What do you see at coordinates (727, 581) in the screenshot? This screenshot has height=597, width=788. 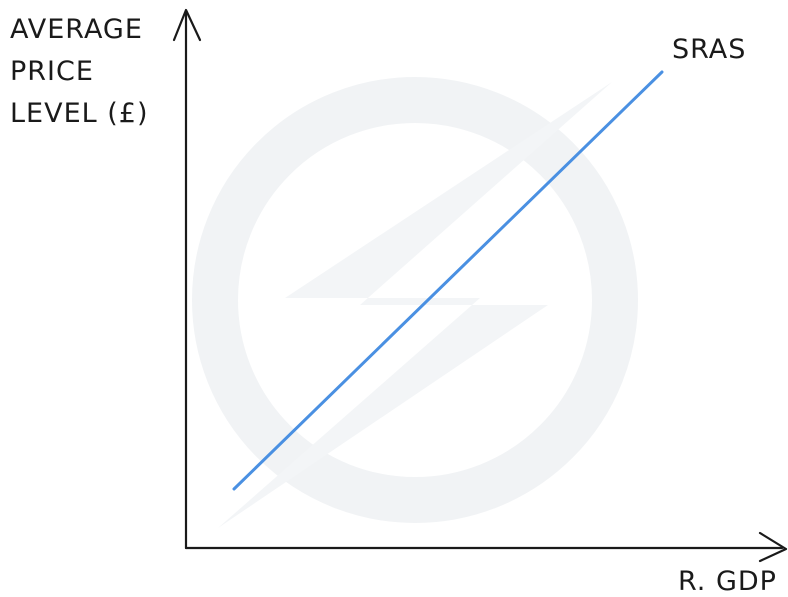 I see `x-axis-label: R. GDP` at bounding box center [727, 581].